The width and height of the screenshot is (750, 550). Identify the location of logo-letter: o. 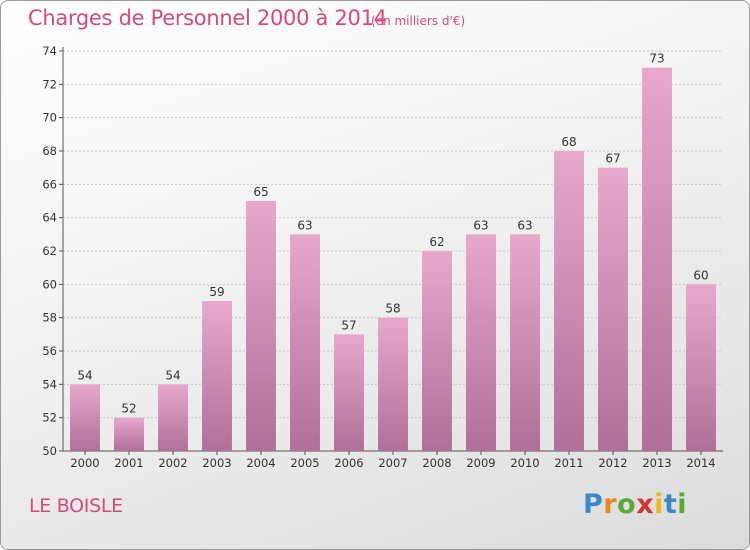
(627, 504).